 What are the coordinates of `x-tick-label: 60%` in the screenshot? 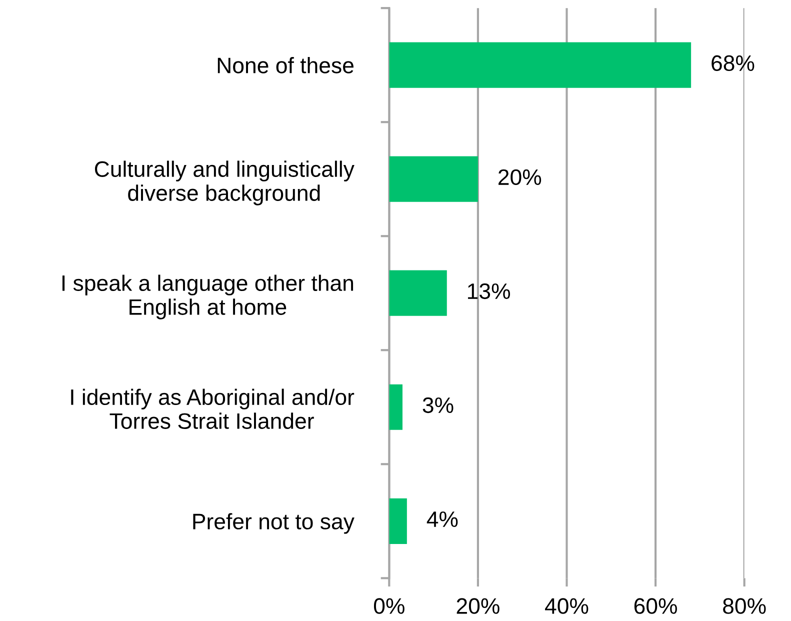 It's located at (655, 606).